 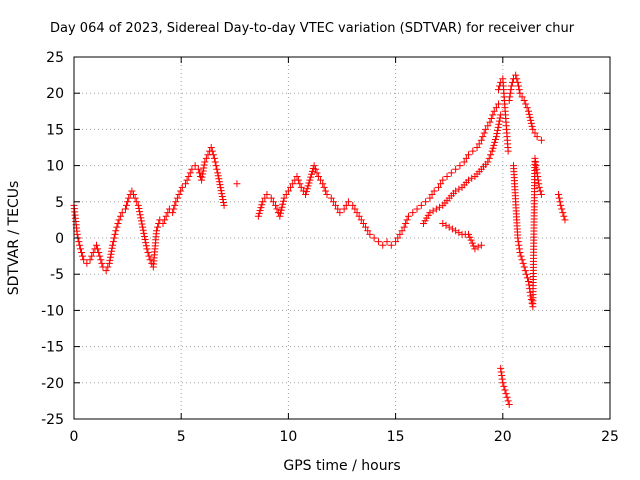 What do you see at coordinates (55, 58) in the screenshot?
I see `y-tick-label: 25` at bounding box center [55, 58].